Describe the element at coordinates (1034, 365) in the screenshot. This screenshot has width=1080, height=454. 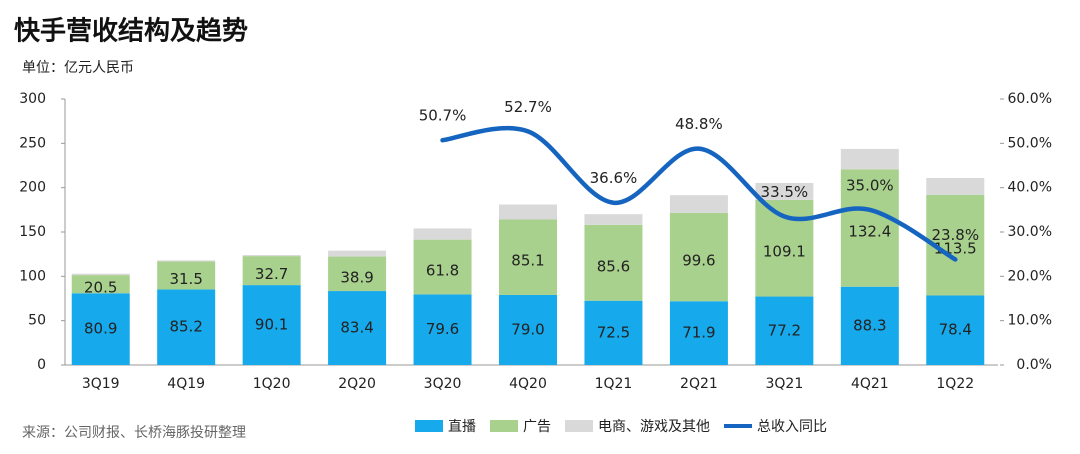
I see `y2-tick-label: 0.0%` at that location.